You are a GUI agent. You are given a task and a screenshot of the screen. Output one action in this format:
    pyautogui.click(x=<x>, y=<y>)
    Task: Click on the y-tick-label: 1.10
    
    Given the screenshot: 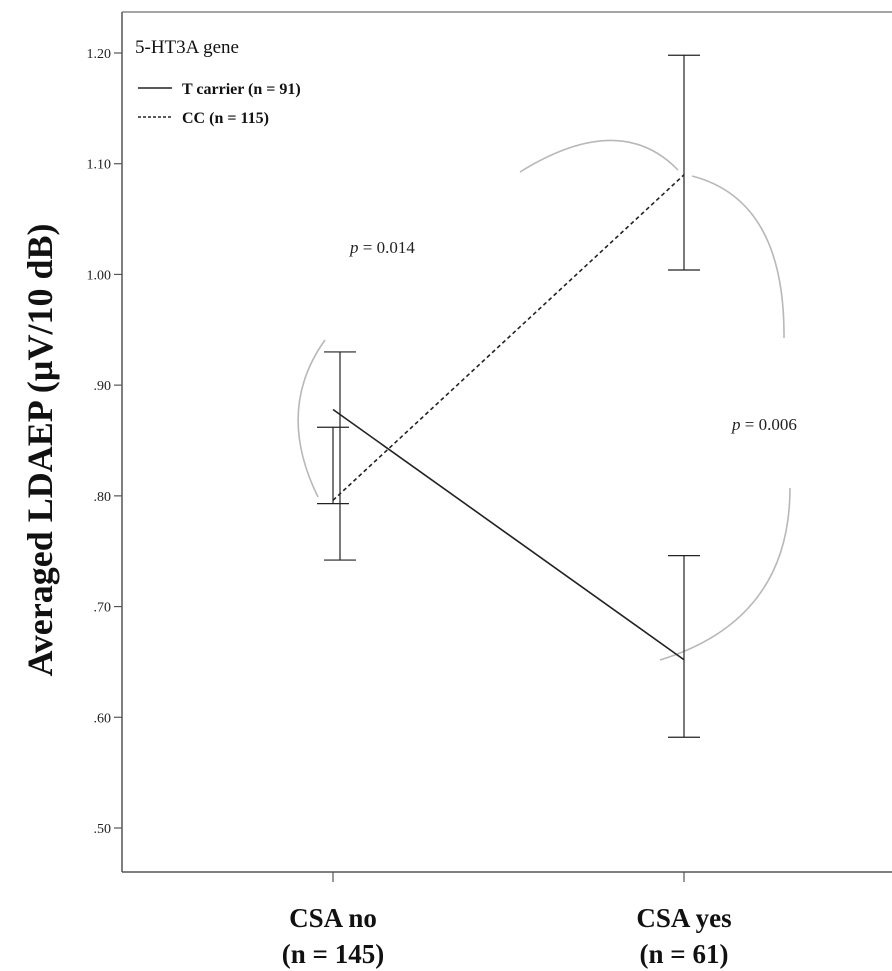 What is the action you would take?
    pyautogui.click(x=99, y=165)
    